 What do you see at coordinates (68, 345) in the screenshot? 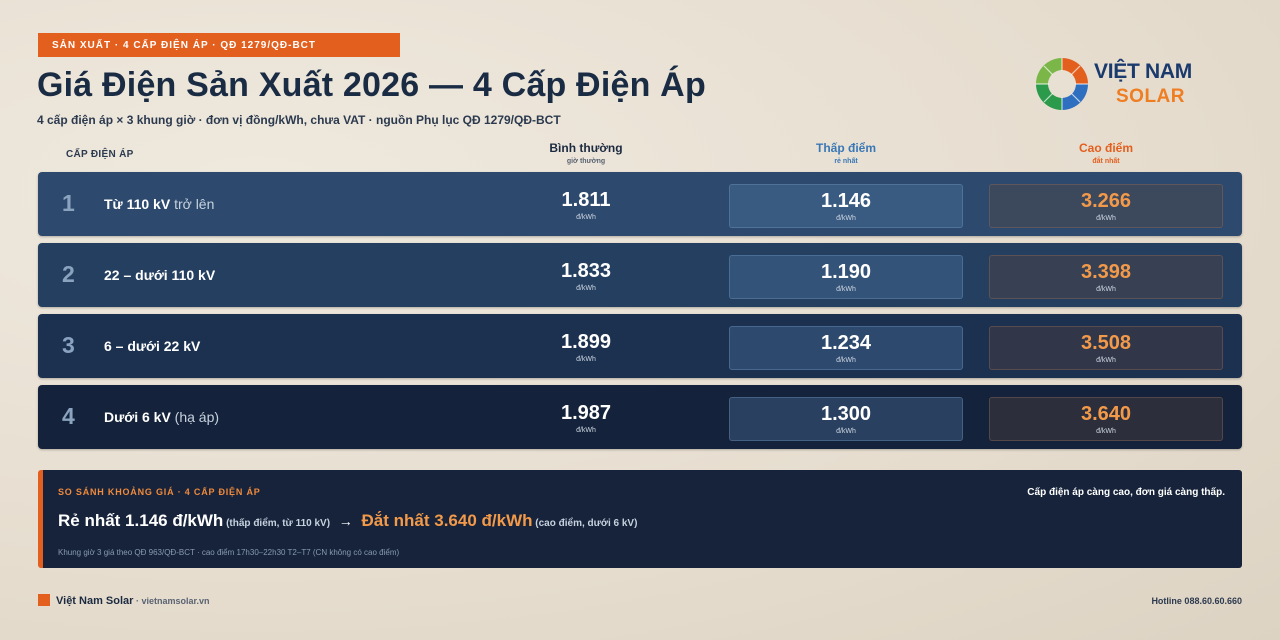
I see `row-number: 3` at bounding box center [68, 345].